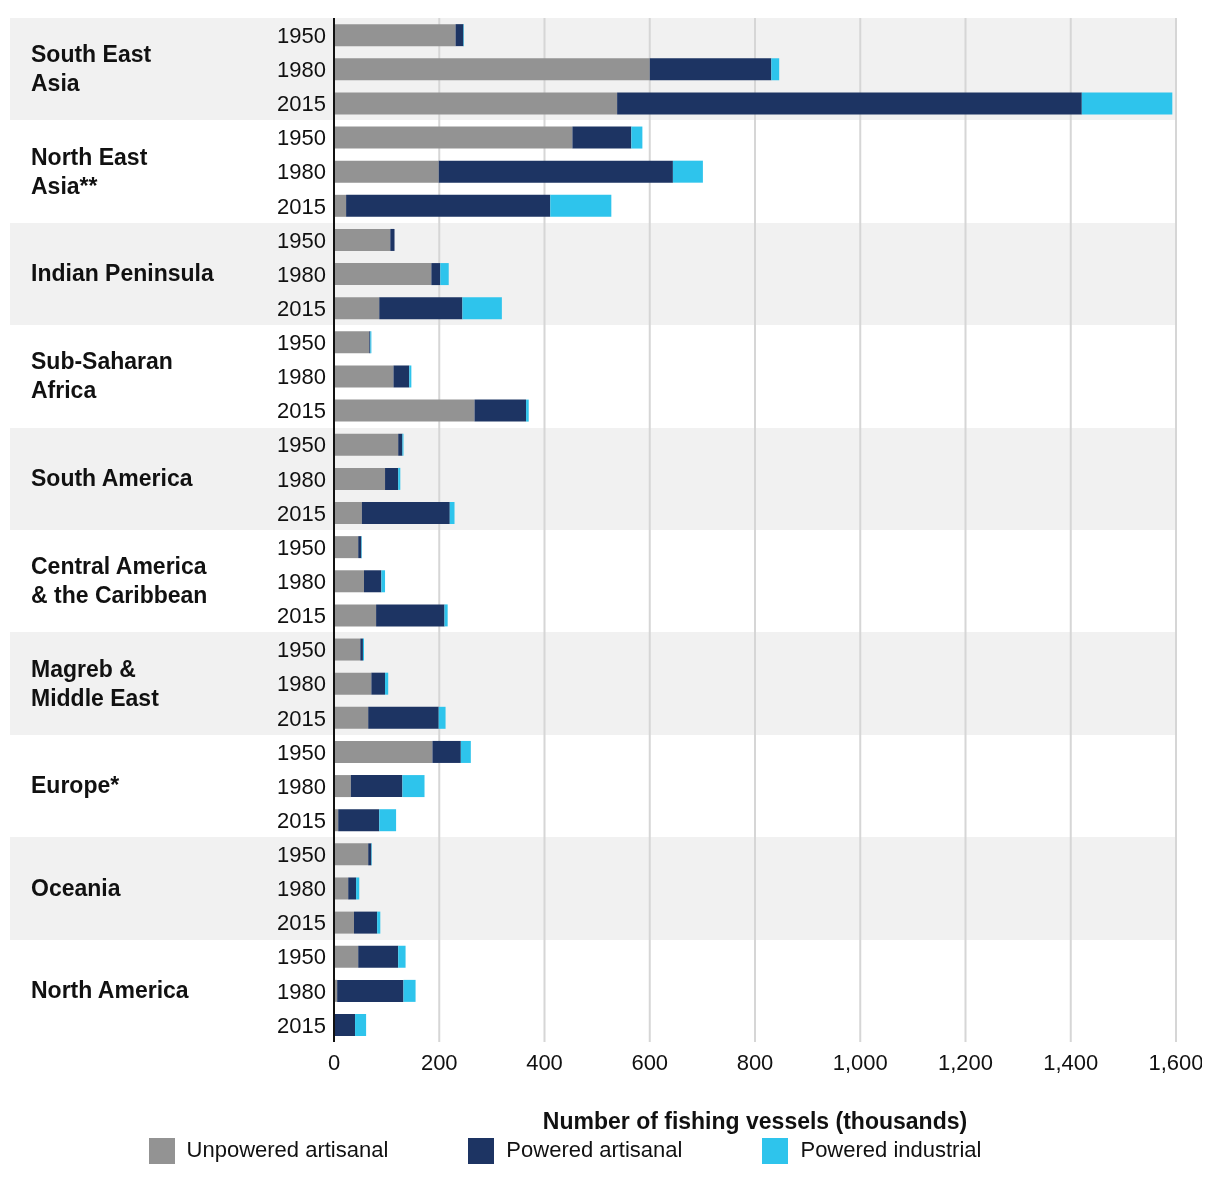 The height and width of the screenshot is (1187, 1210). I want to click on text: Sub-Saharan Africa, so click(102, 376).